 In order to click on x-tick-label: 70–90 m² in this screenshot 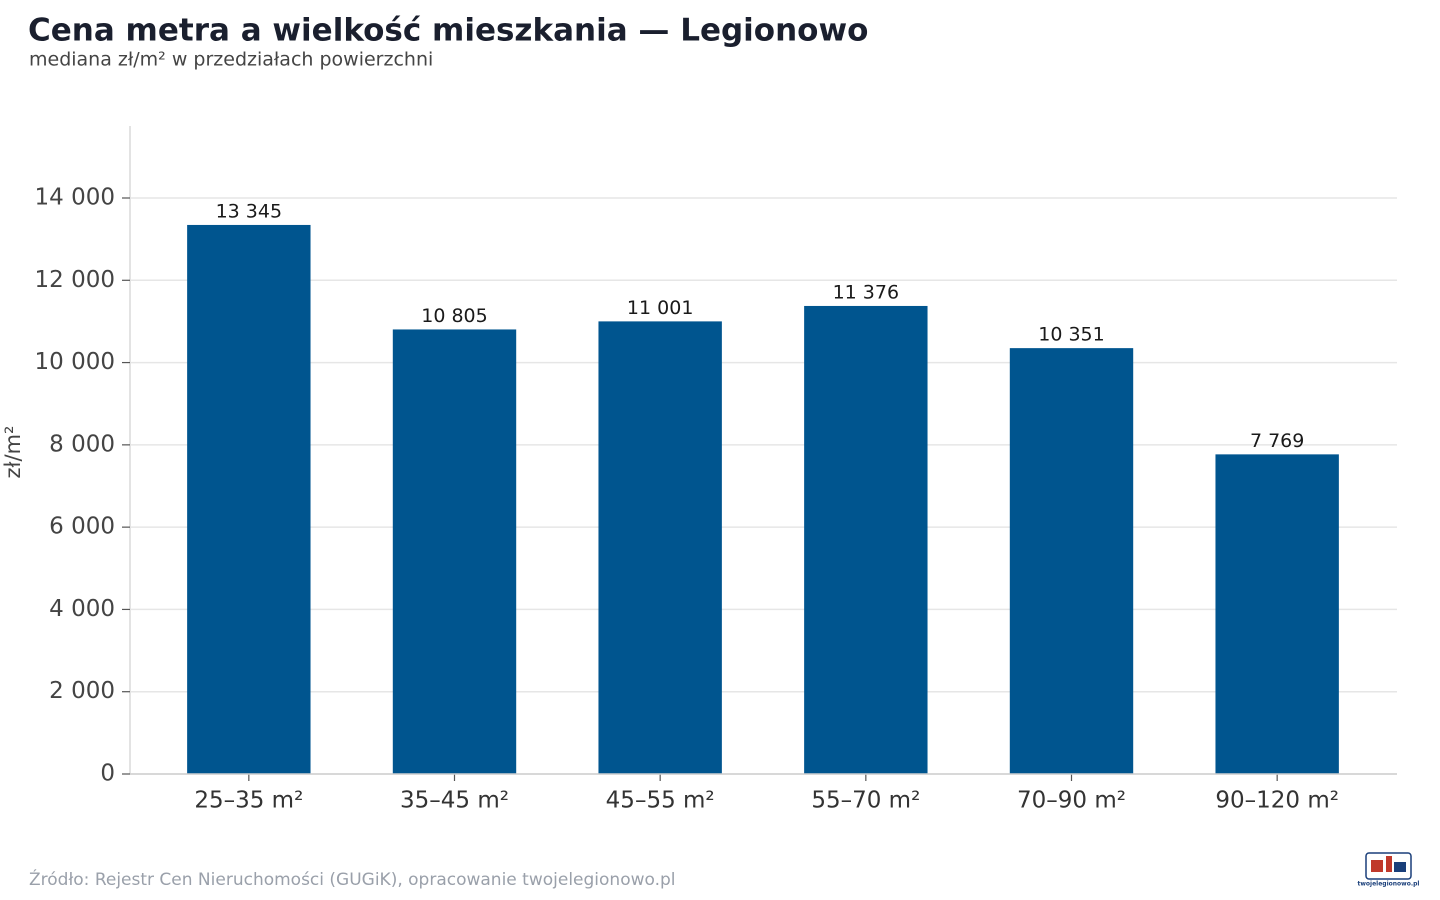, I will do `click(1071, 801)`.